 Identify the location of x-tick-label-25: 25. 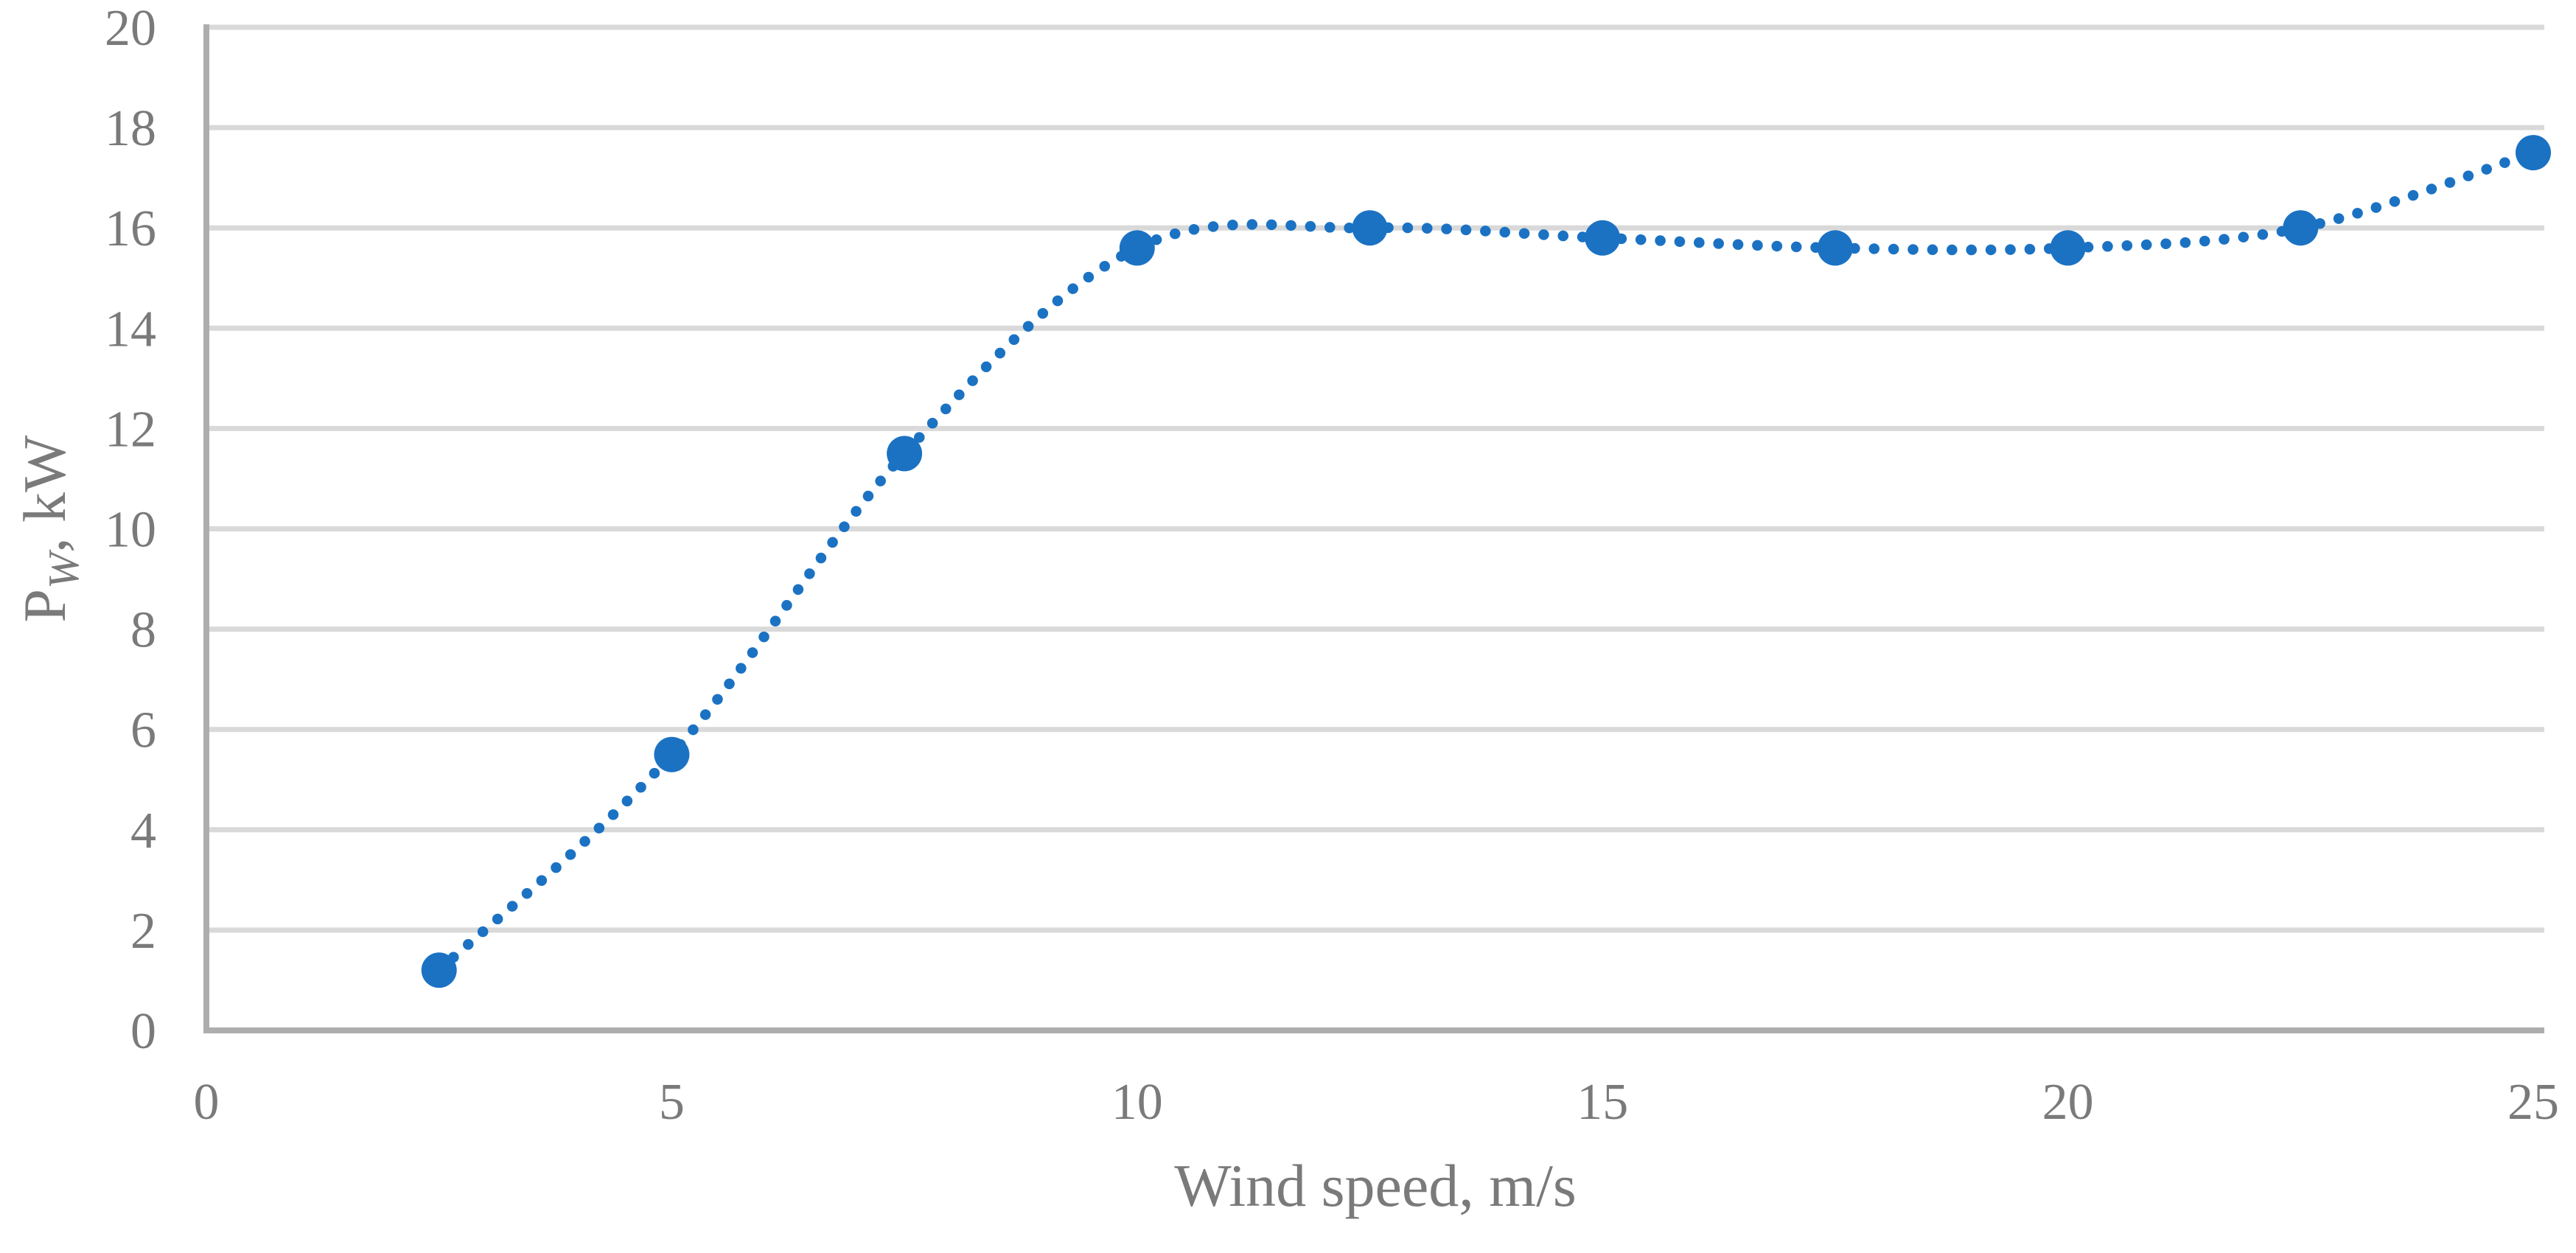
(2533, 1102).